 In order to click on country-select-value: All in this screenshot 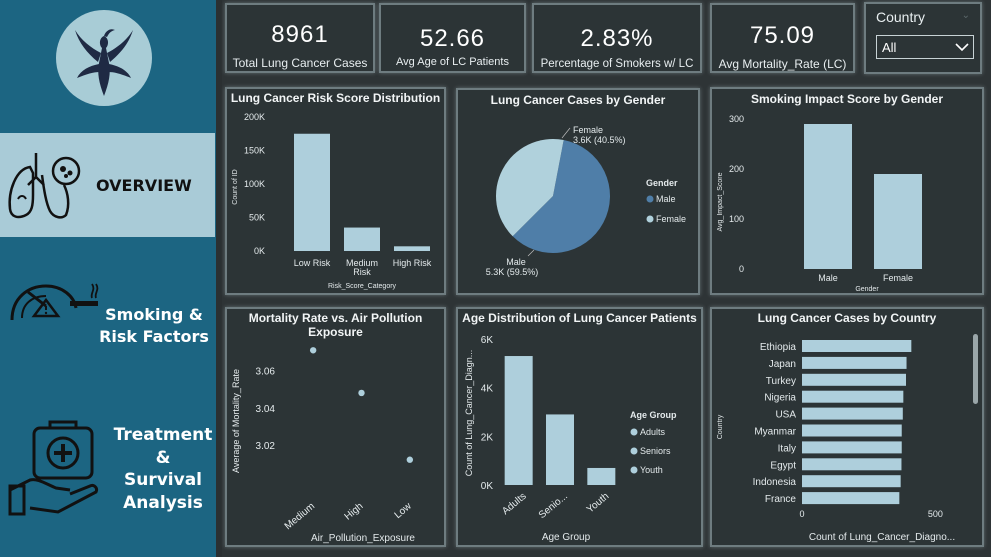, I will do `click(889, 47)`.